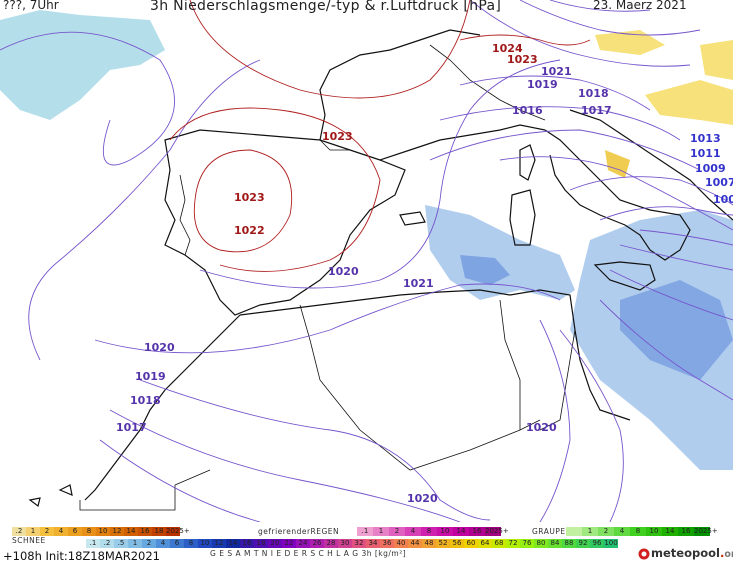 This screenshot has width=733, height=566. What do you see at coordinates (642, 531) in the screenshot?
I see `graupel-scale: 1 2 4 8 10 14 16 2025+` at bounding box center [642, 531].